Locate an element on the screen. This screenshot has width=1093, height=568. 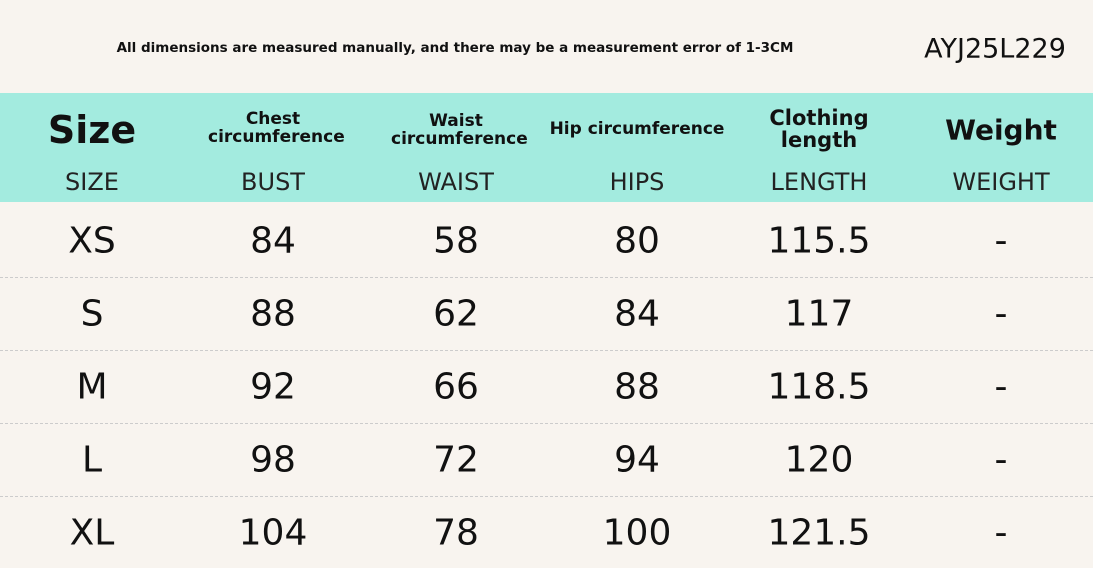
cell: XS is located at coordinates (92, 241).